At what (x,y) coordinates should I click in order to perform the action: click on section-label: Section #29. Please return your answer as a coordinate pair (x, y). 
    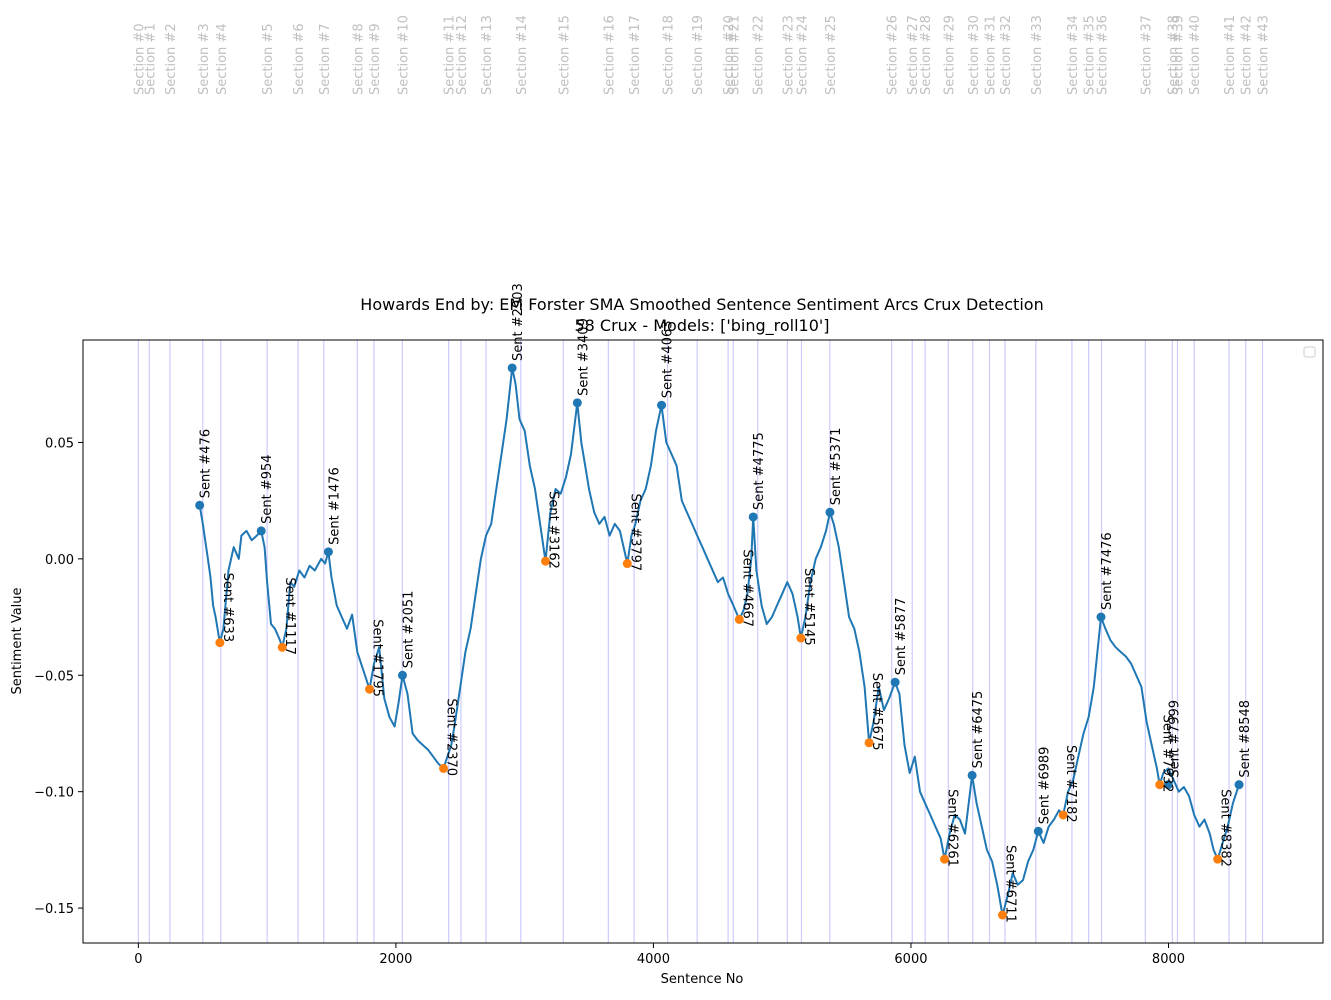
    Looking at the image, I should click on (949, 55).